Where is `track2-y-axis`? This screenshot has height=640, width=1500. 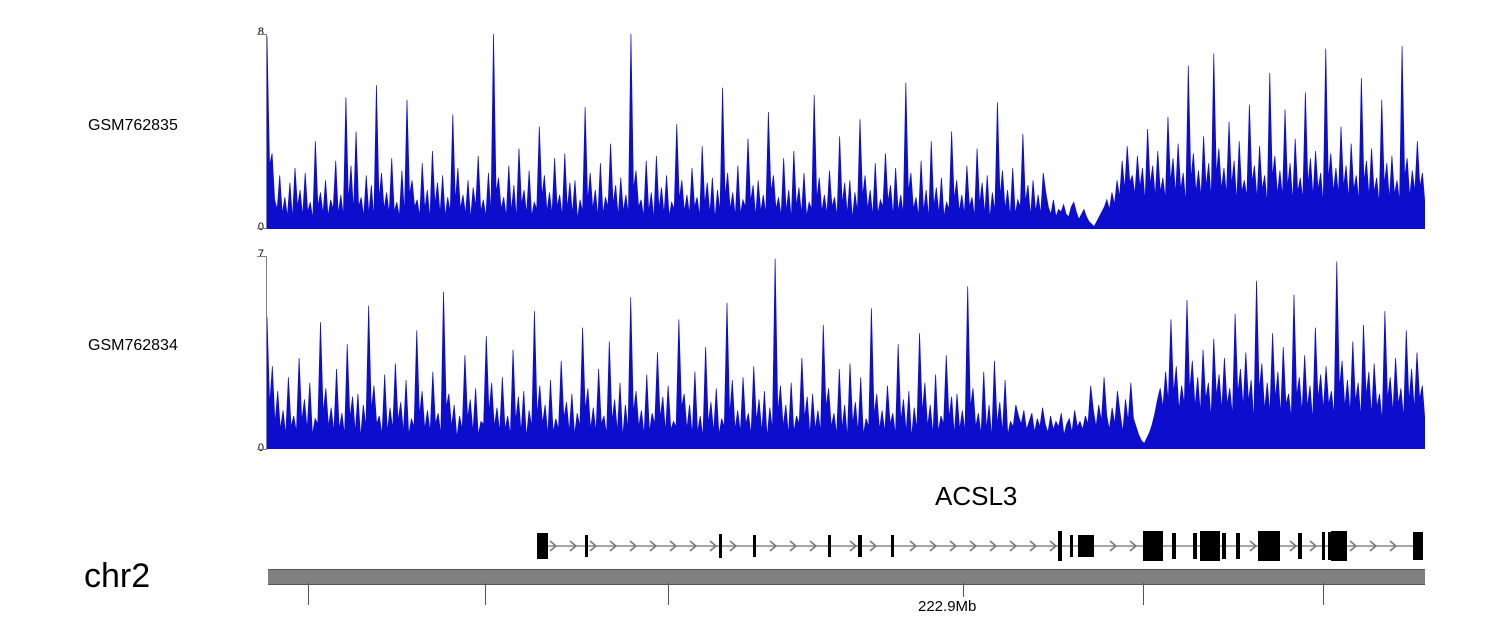 track2-y-axis is located at coordinates (266, 353).